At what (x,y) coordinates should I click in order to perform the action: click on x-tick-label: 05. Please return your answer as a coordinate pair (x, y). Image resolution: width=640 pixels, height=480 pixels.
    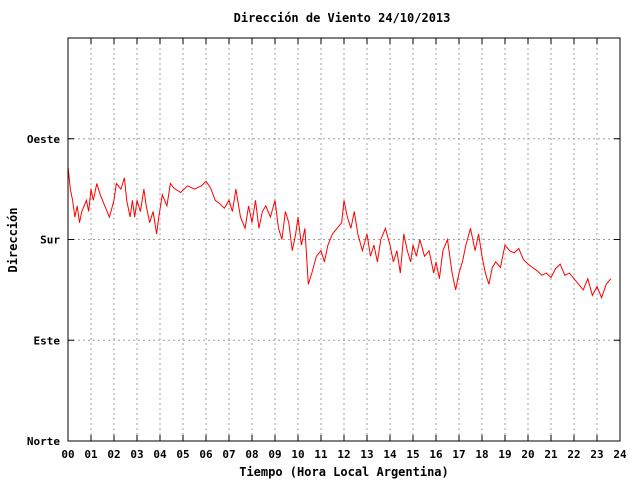
    Looking at the image, I should click on (182, 454).